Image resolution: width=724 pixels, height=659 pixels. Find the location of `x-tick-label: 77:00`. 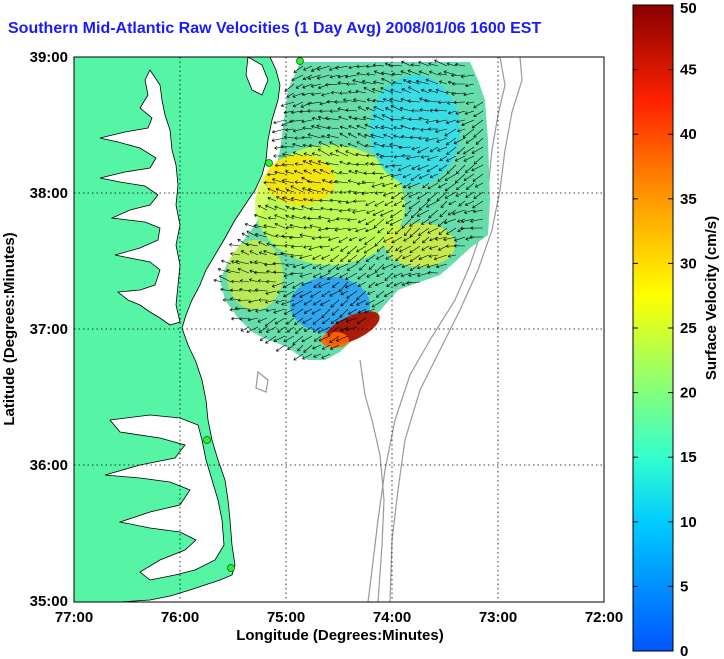

x-tick-label: 77:00 is located at coordinates (74, 617).